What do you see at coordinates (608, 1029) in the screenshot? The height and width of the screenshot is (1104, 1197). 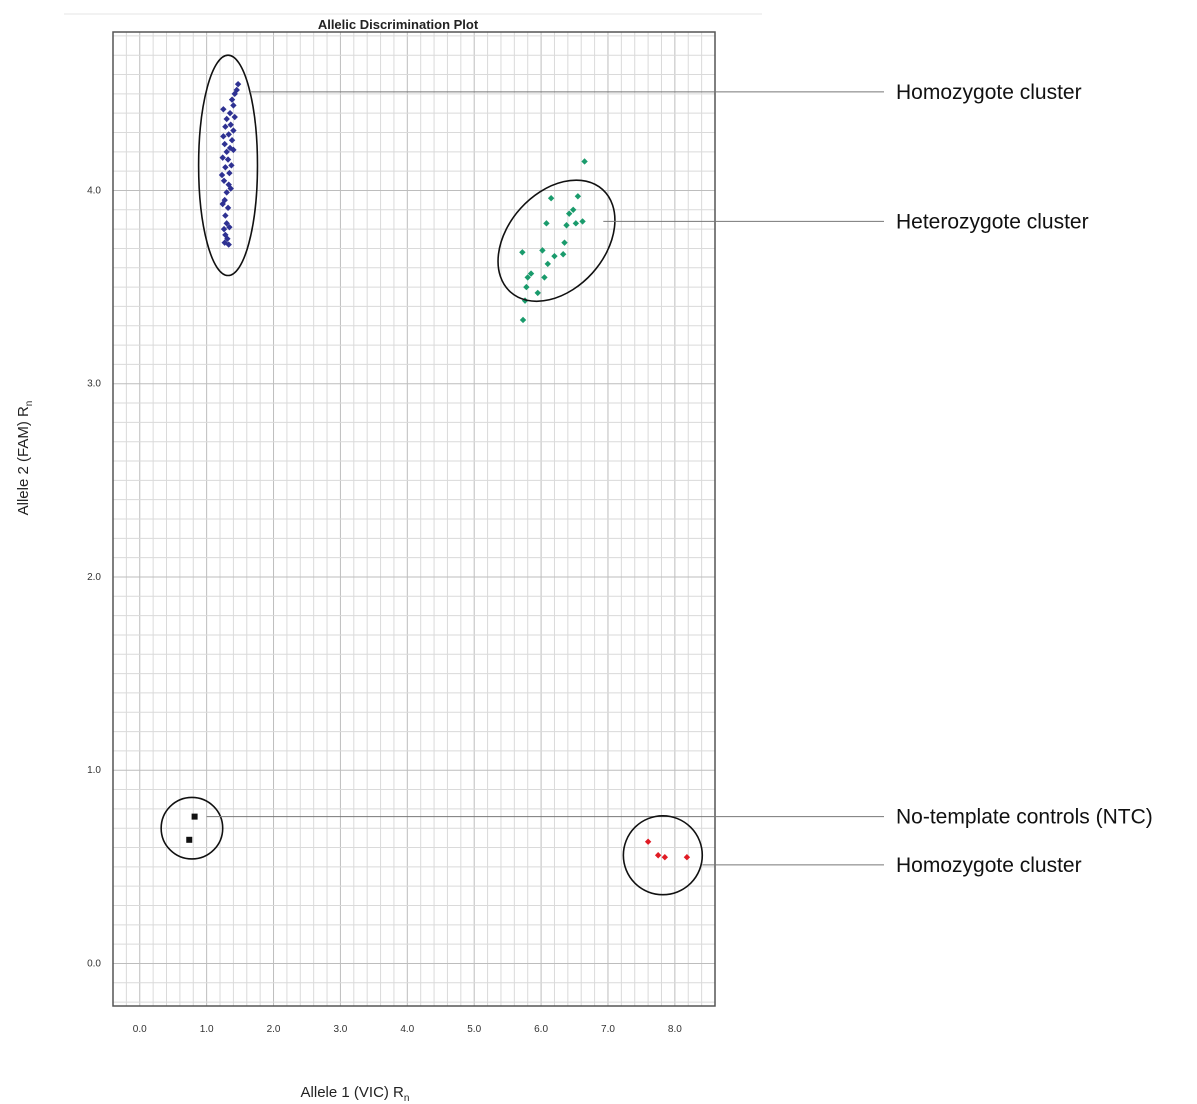 I see `x-tick-label: 7.0` at bounding box center [608, 1029].